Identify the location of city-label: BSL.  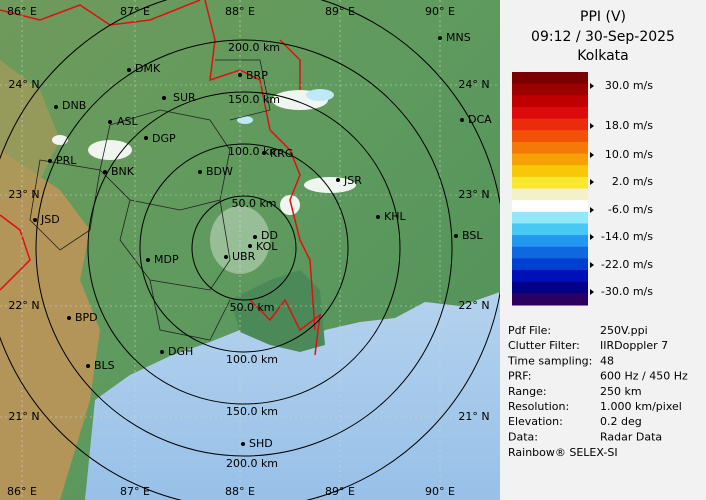
(472, 235).